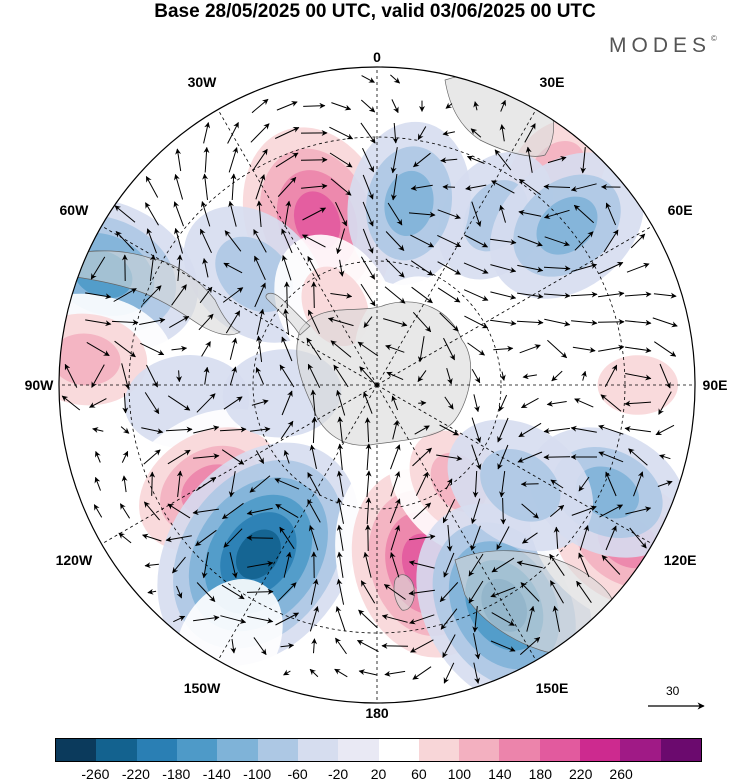  I want to click on new-zealand-landmass, so click(404, 592).